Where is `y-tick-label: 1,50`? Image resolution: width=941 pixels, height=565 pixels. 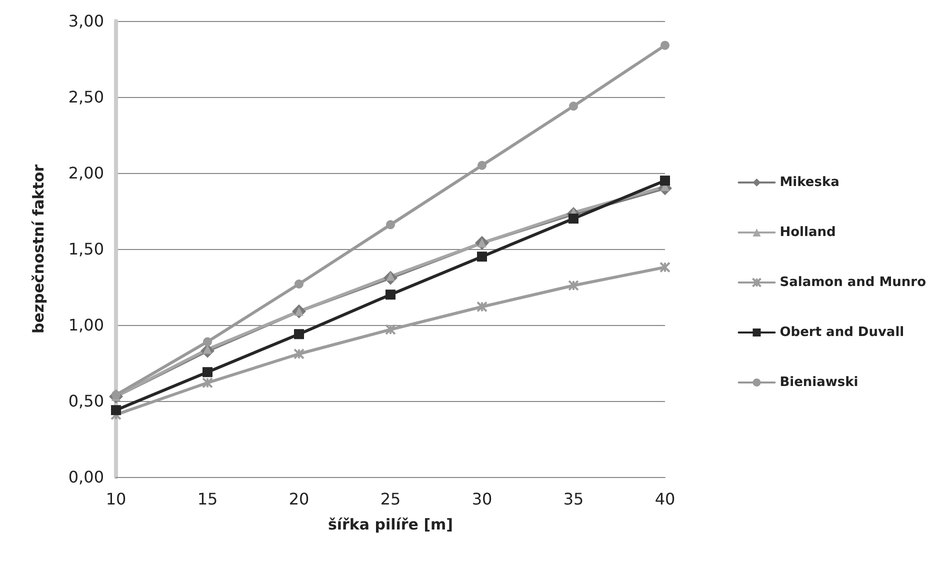
y-tick-label: 1,50 is located at coordinates (86, 249).